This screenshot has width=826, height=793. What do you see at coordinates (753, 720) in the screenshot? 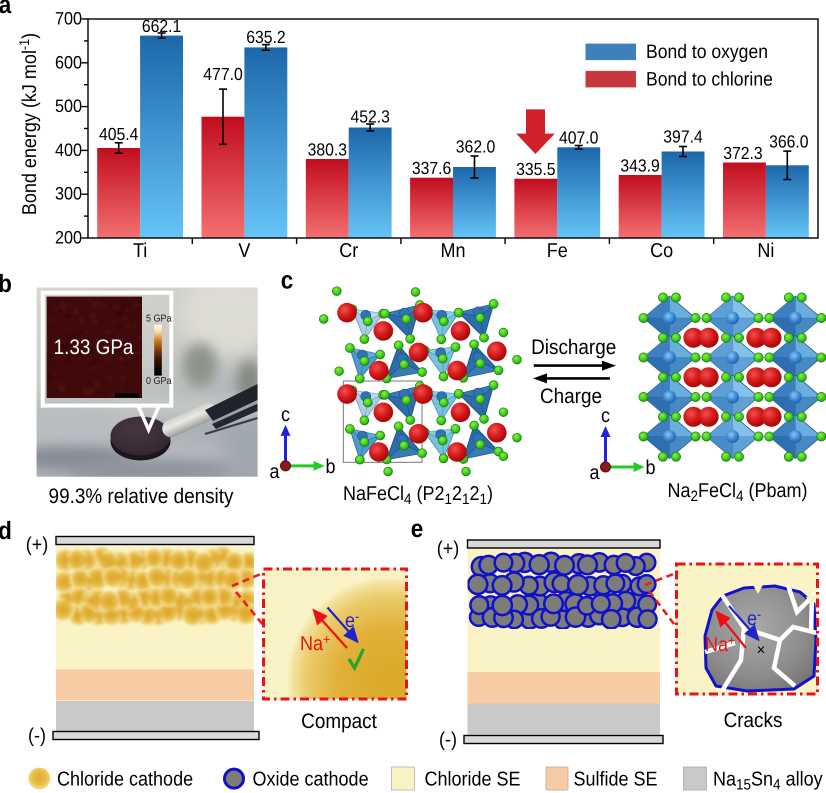
I see `svg-text: Cracks` at bounding box center [753, 720].